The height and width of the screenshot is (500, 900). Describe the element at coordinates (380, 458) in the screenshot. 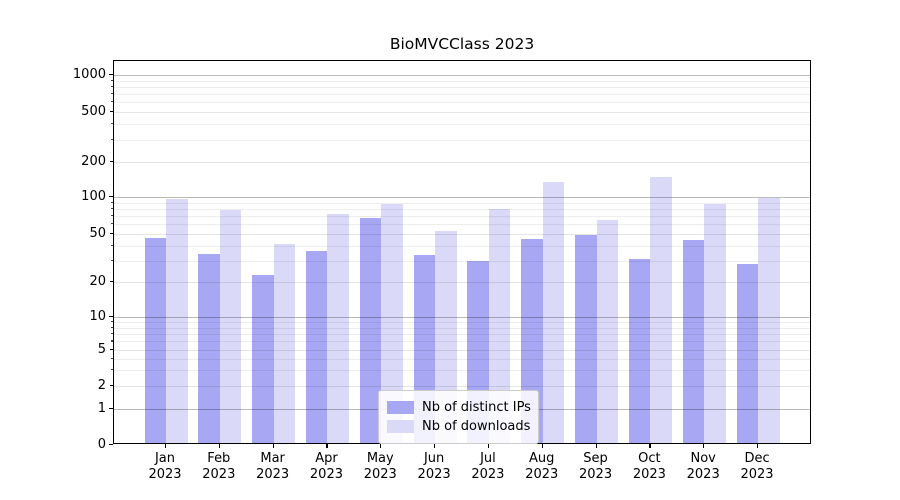

I see `x-tick-month: May` at that location.